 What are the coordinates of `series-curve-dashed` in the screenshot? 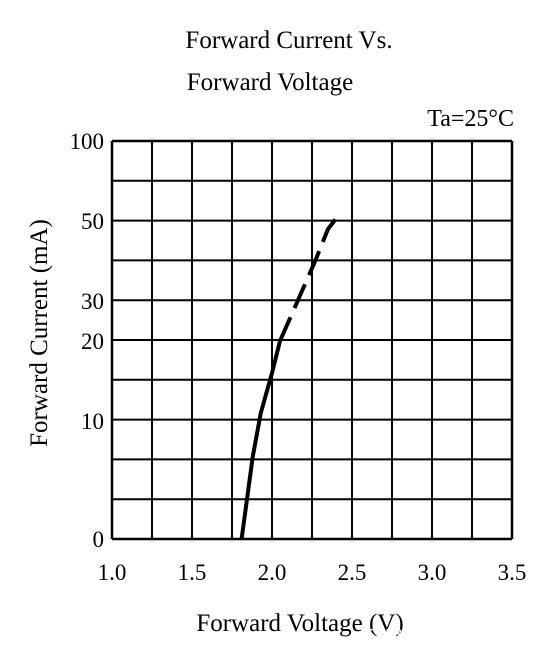 It's located at (309, 277).